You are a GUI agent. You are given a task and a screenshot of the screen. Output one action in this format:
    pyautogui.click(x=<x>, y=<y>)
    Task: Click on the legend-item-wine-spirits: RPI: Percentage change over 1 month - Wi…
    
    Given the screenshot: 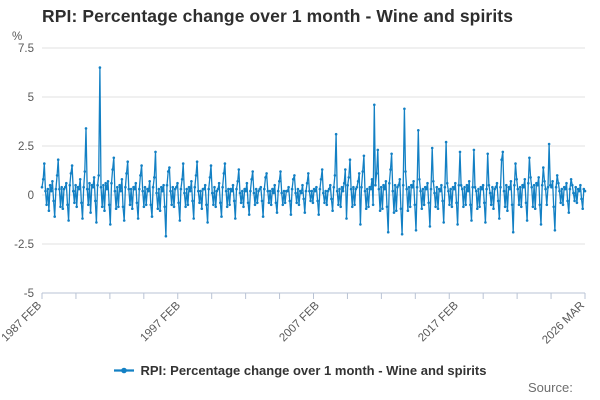 What is the action you would take?
    pyautogui.click(x=299, y=370)
    